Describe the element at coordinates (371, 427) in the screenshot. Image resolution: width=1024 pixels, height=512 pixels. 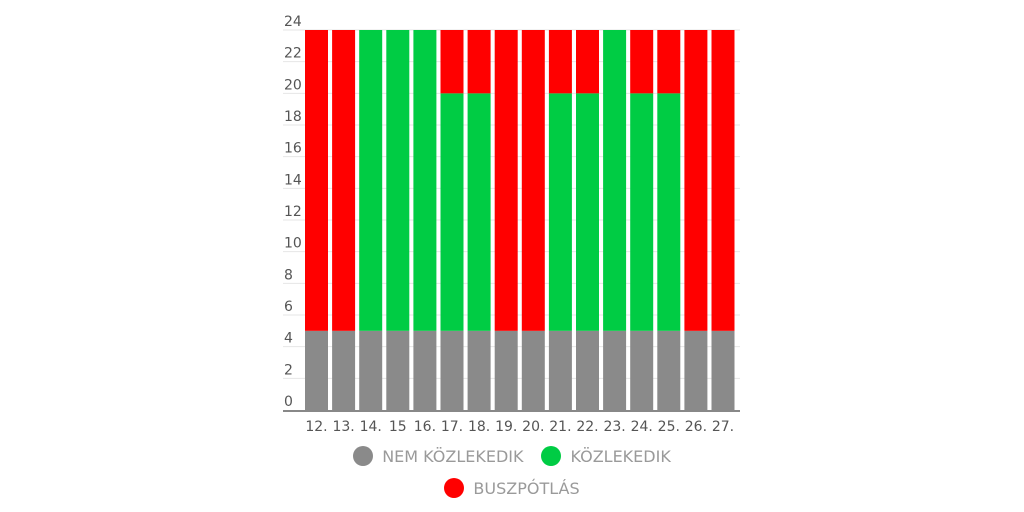
I see `x-tick-label: 14.` at that location.